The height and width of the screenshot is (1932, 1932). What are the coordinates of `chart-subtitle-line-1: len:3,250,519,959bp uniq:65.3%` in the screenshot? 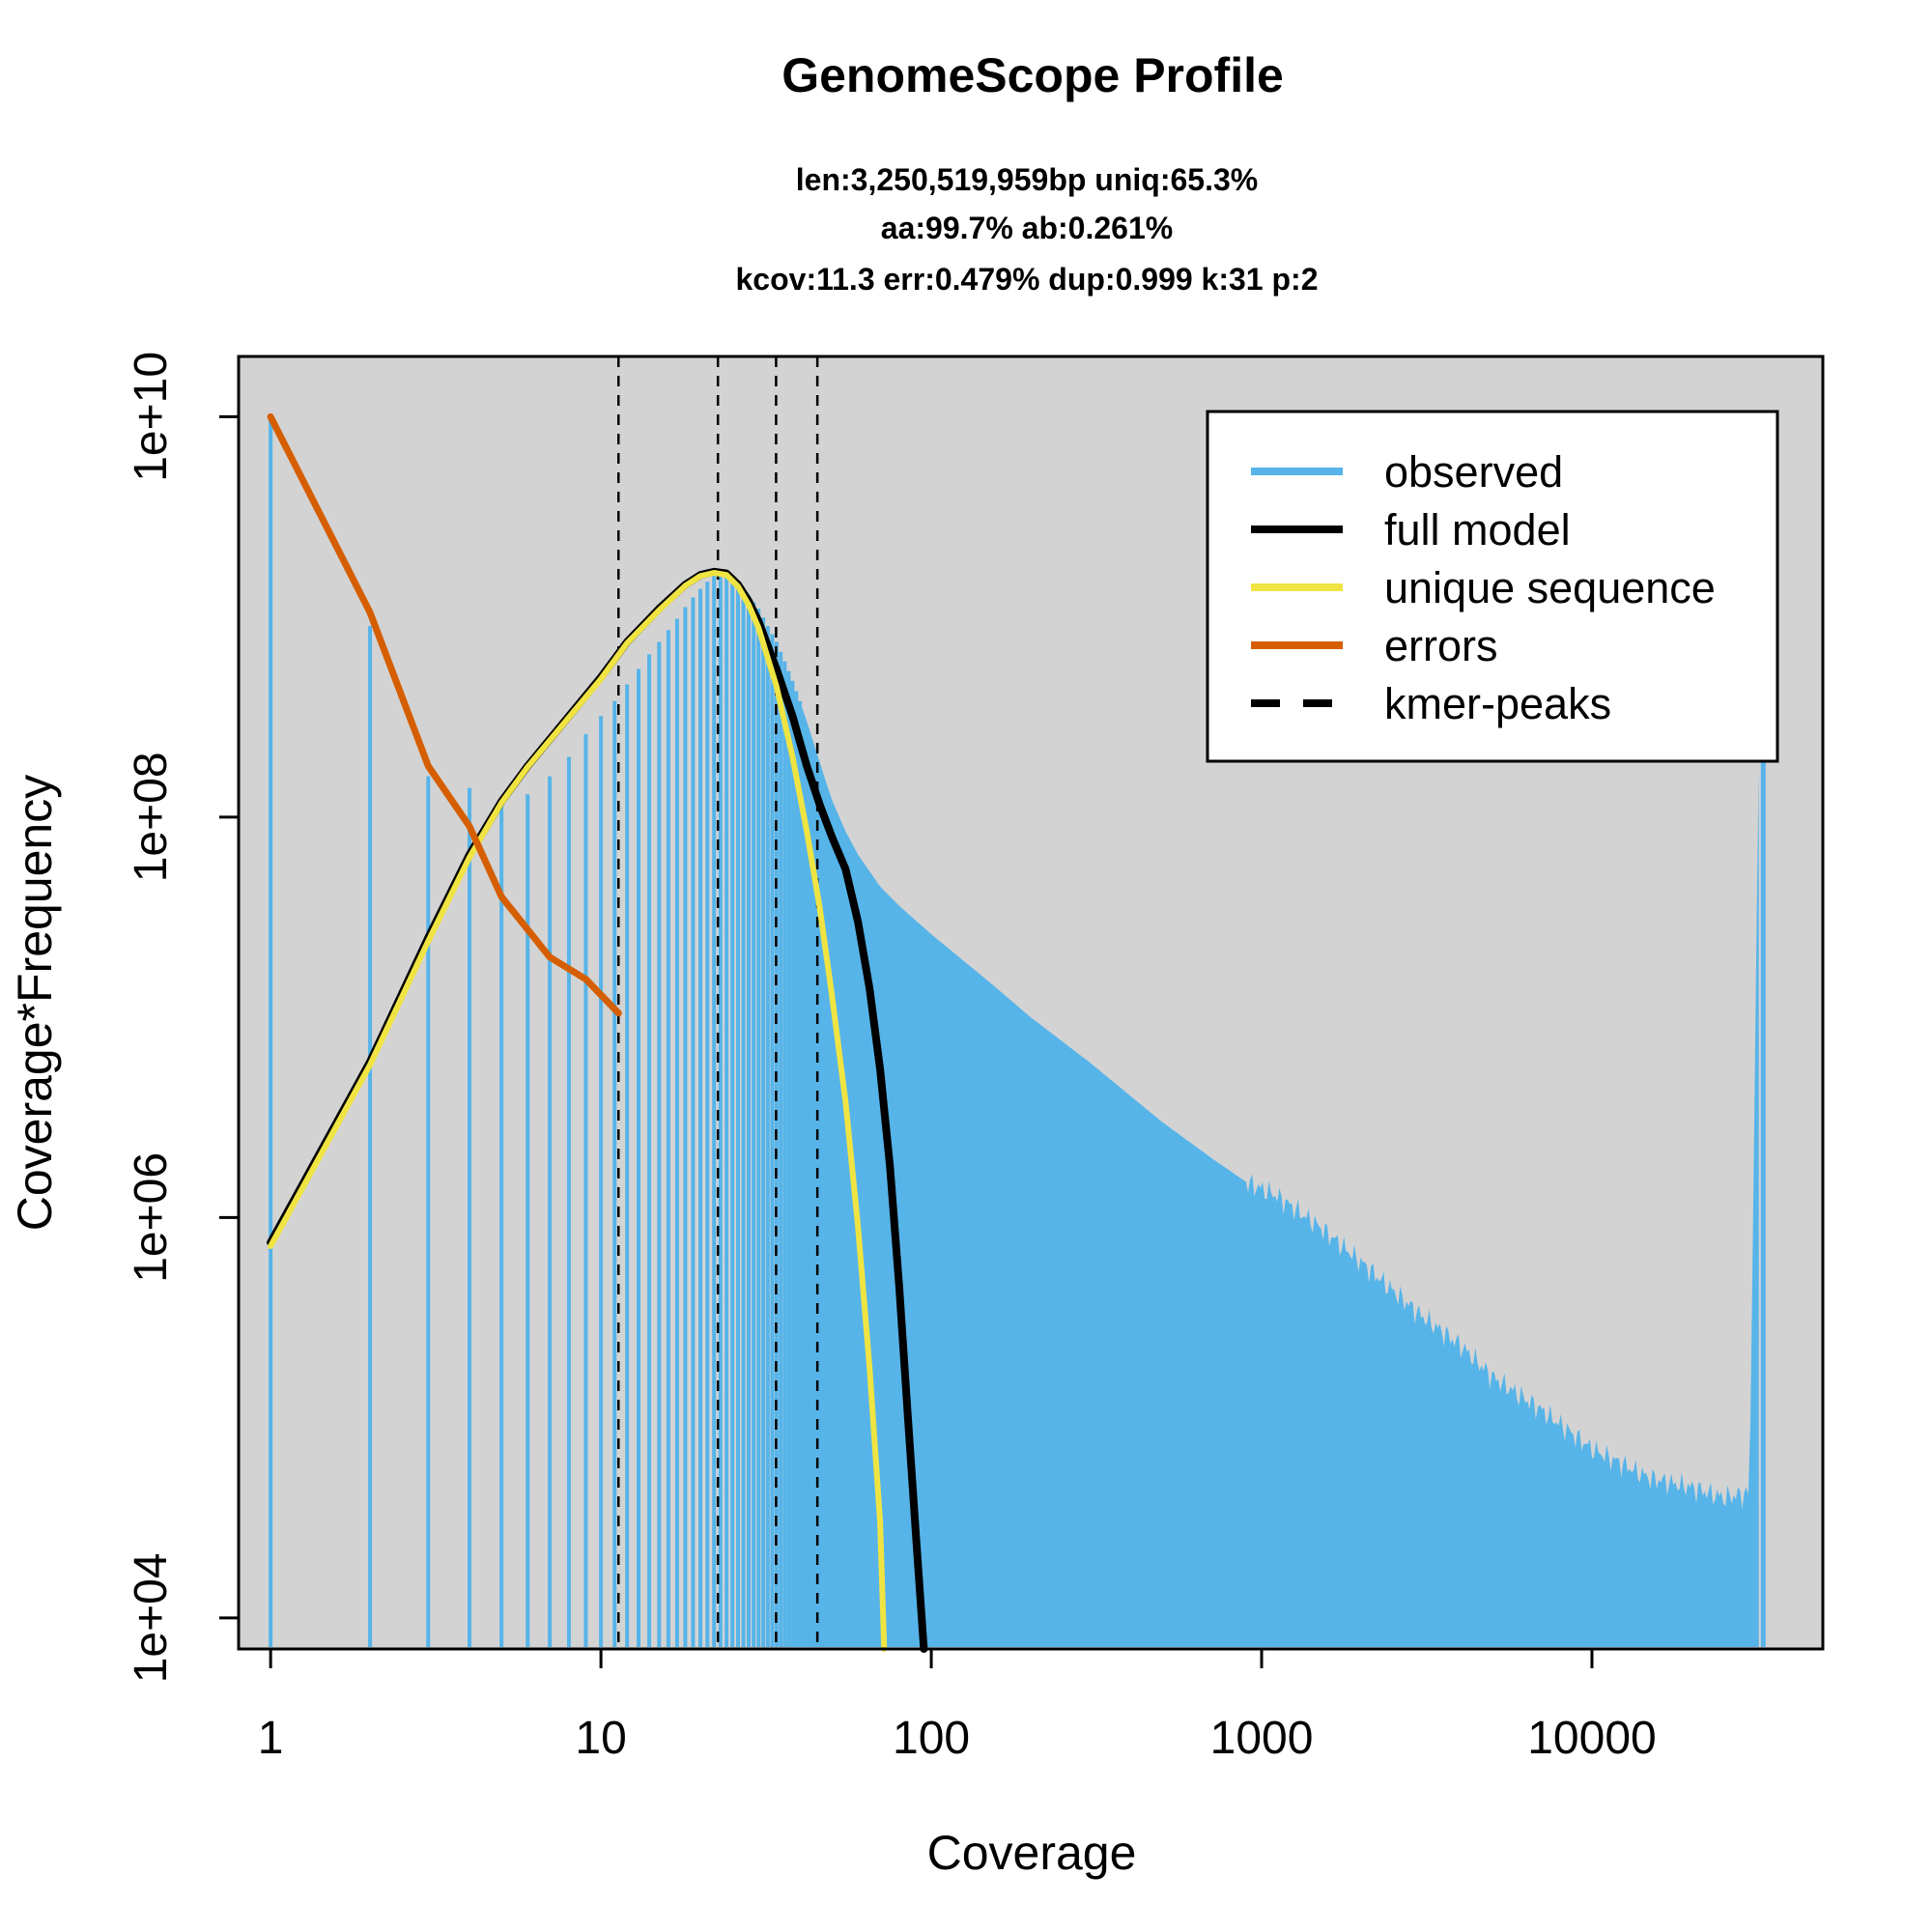 It's located at (1027, 179).